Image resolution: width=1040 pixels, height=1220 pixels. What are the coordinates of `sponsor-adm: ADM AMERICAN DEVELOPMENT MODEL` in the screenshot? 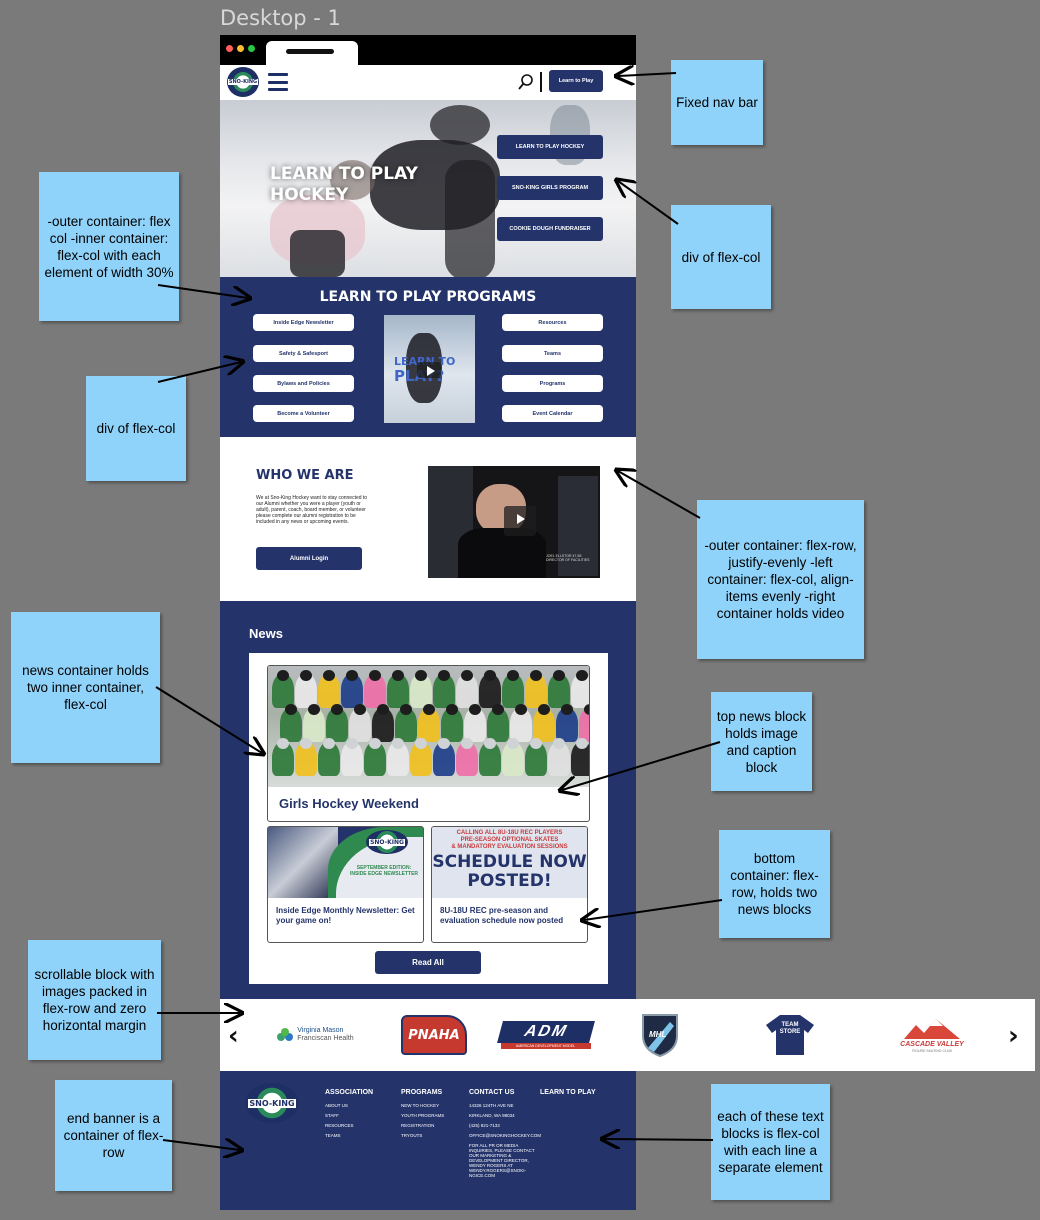 It's located at (545, 1035).